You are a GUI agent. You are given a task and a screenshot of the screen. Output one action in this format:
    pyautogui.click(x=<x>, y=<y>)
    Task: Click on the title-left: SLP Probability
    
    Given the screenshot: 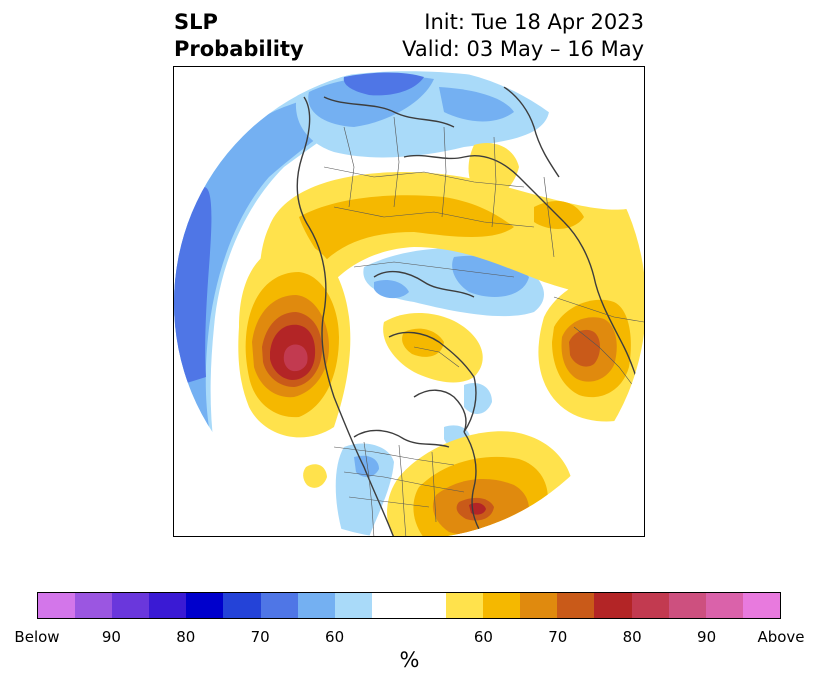 What is the action you would take?
    pyautogui.click(x=239, y=36)
    